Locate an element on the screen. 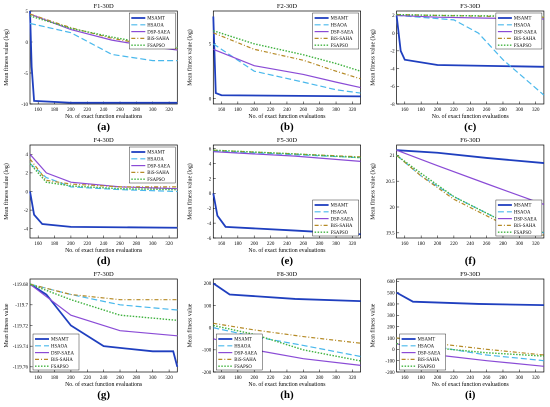  y-tick-label: 20 is located at coordinates (393, 208).